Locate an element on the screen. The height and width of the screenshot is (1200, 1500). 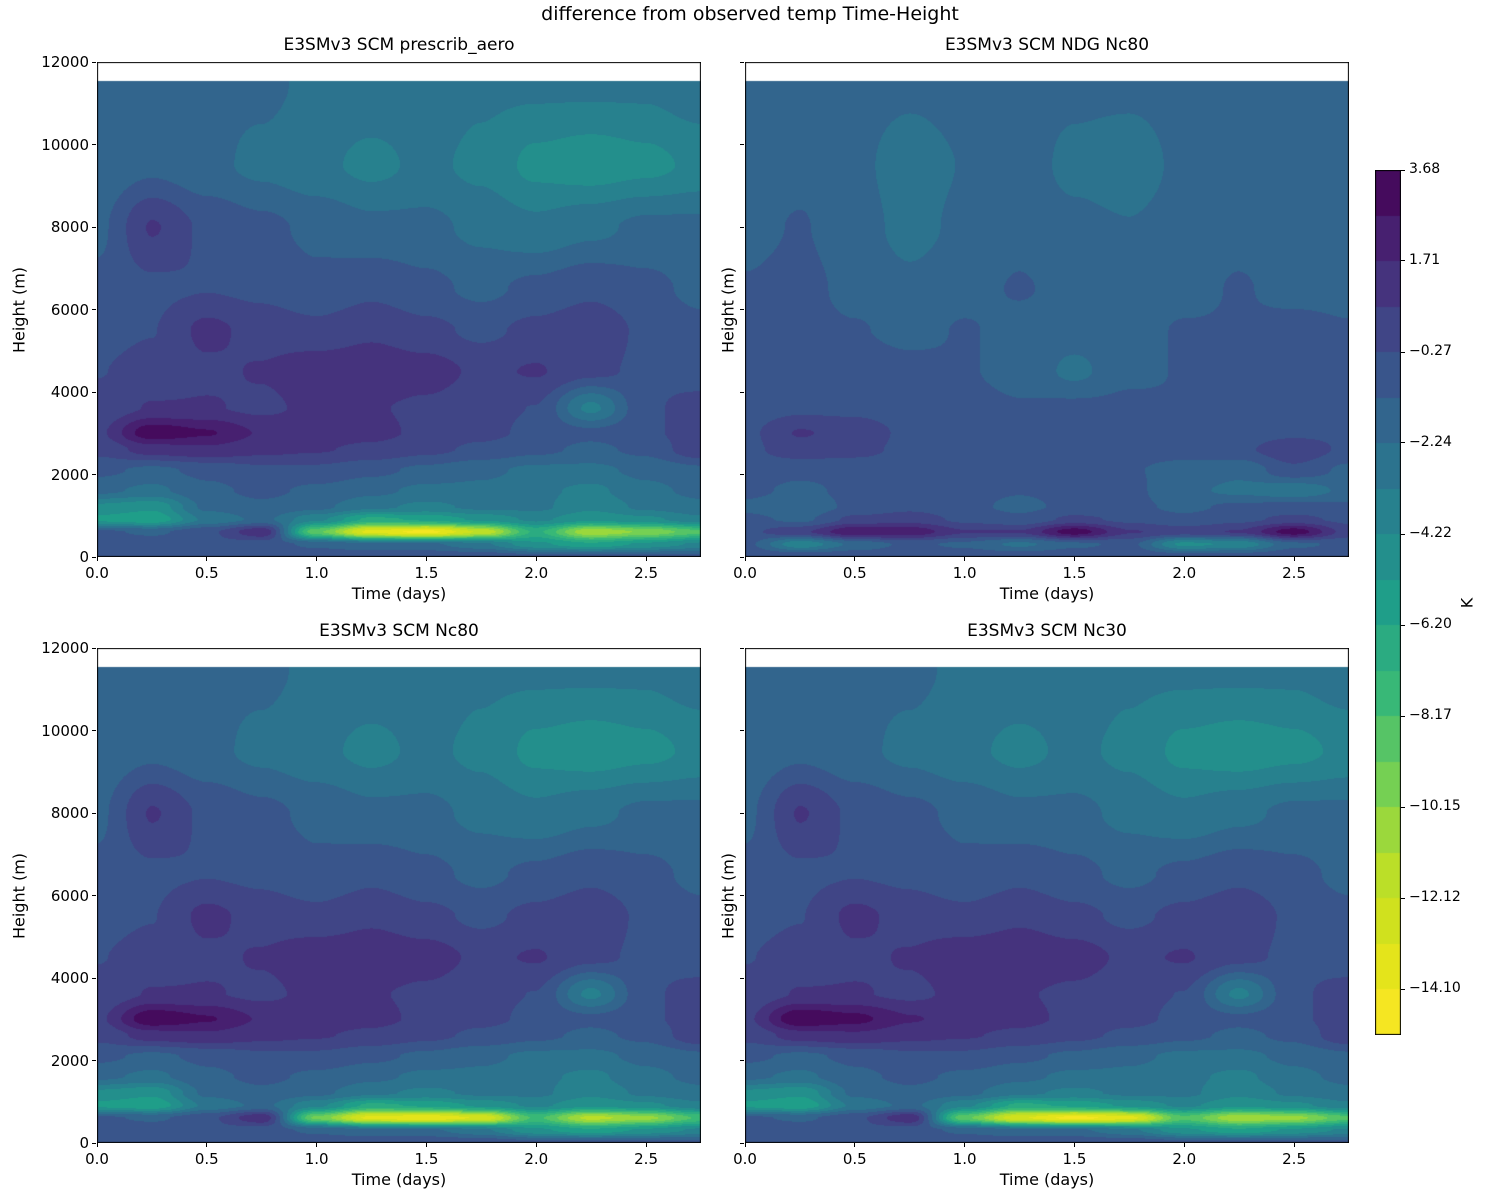
colorbar-tick-label: −4.22 is located at coordinates (1430, 533).